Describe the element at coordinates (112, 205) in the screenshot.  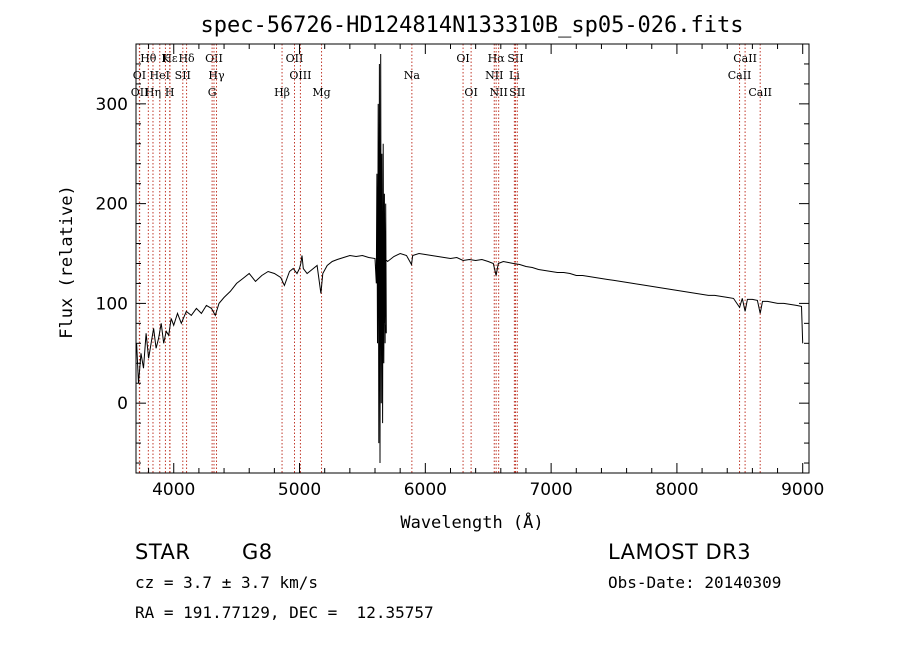
I see `y-tick-label-200: 200` at that location.